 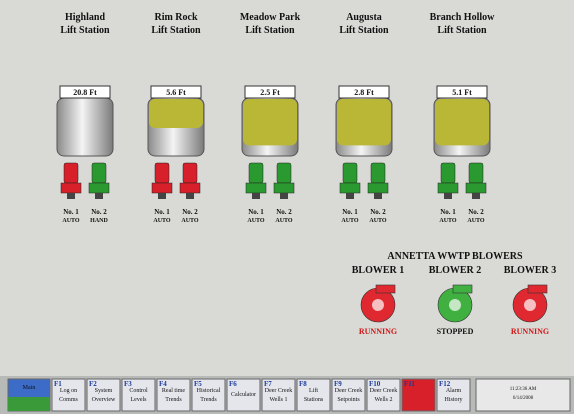 What do you see at coordinates (99, 221) in the screenshot?
I see `pump-label: HAND` at bounding box center [99, 221].